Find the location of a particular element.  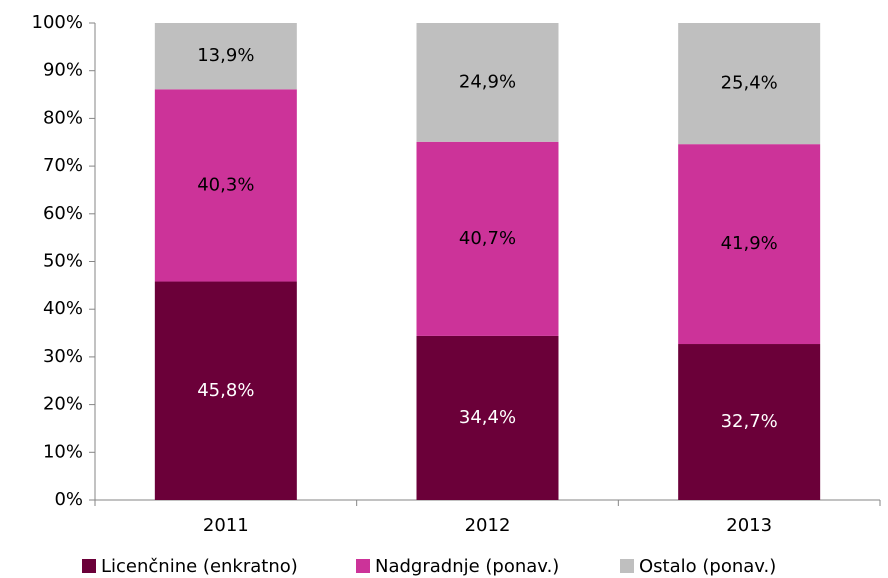

y-tick-label: 0% is located at coordinates (68, 499).